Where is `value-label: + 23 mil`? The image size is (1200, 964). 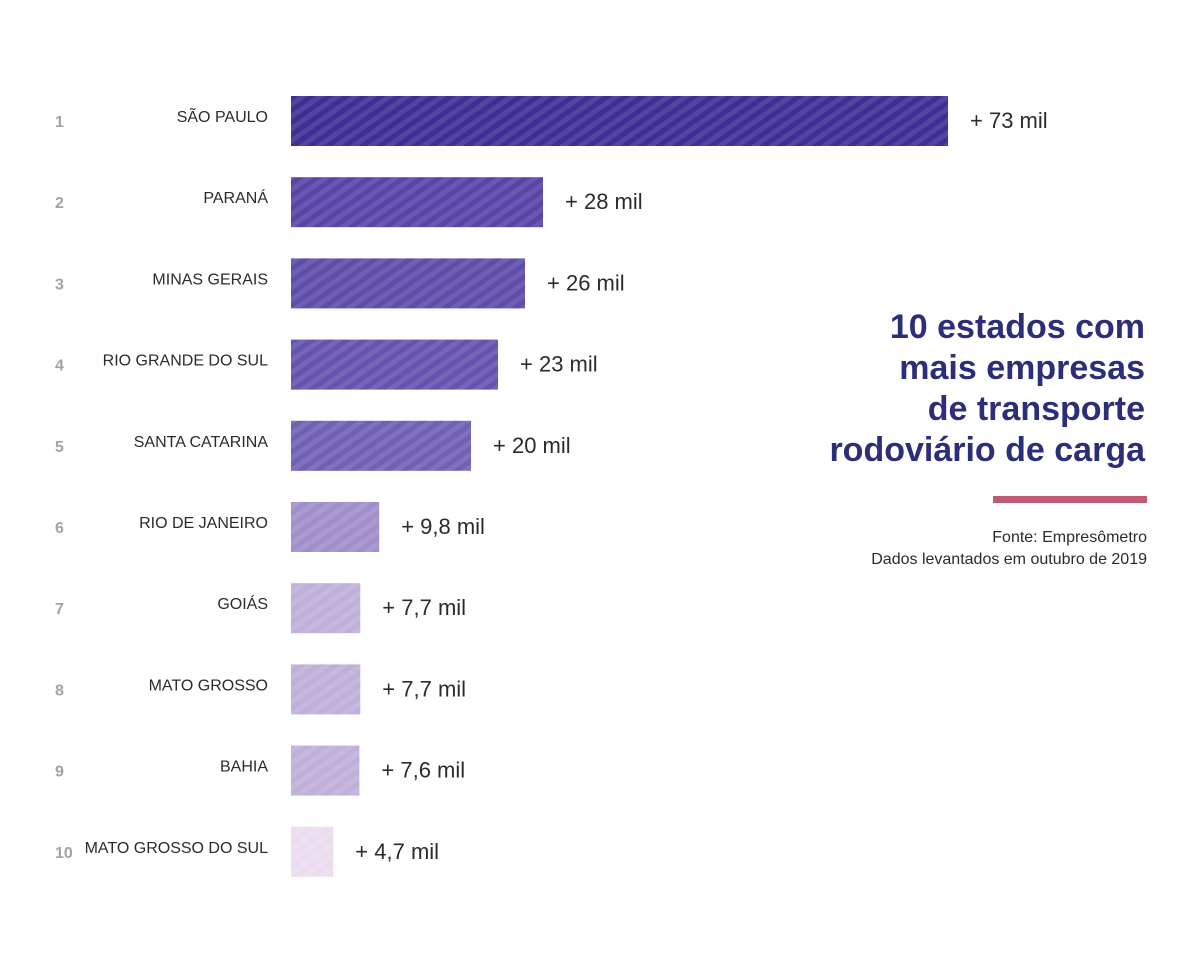
value-label: + 23 mil is located at coordinates (559, 364).